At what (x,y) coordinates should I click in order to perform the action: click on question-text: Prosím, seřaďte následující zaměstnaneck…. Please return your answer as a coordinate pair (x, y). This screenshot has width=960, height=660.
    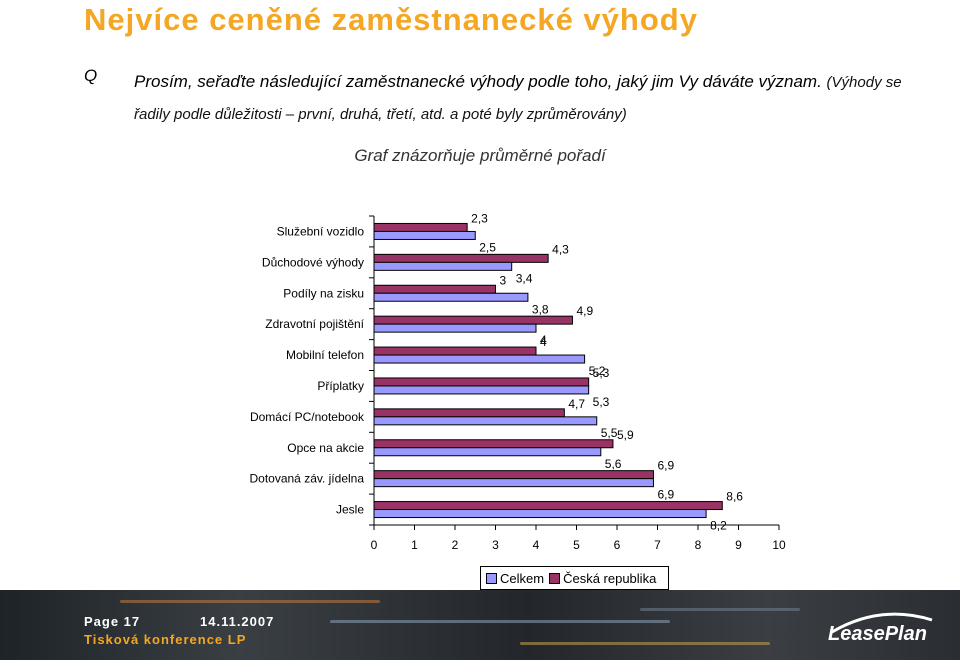
    Looking at the image, I should click on (524, 98).